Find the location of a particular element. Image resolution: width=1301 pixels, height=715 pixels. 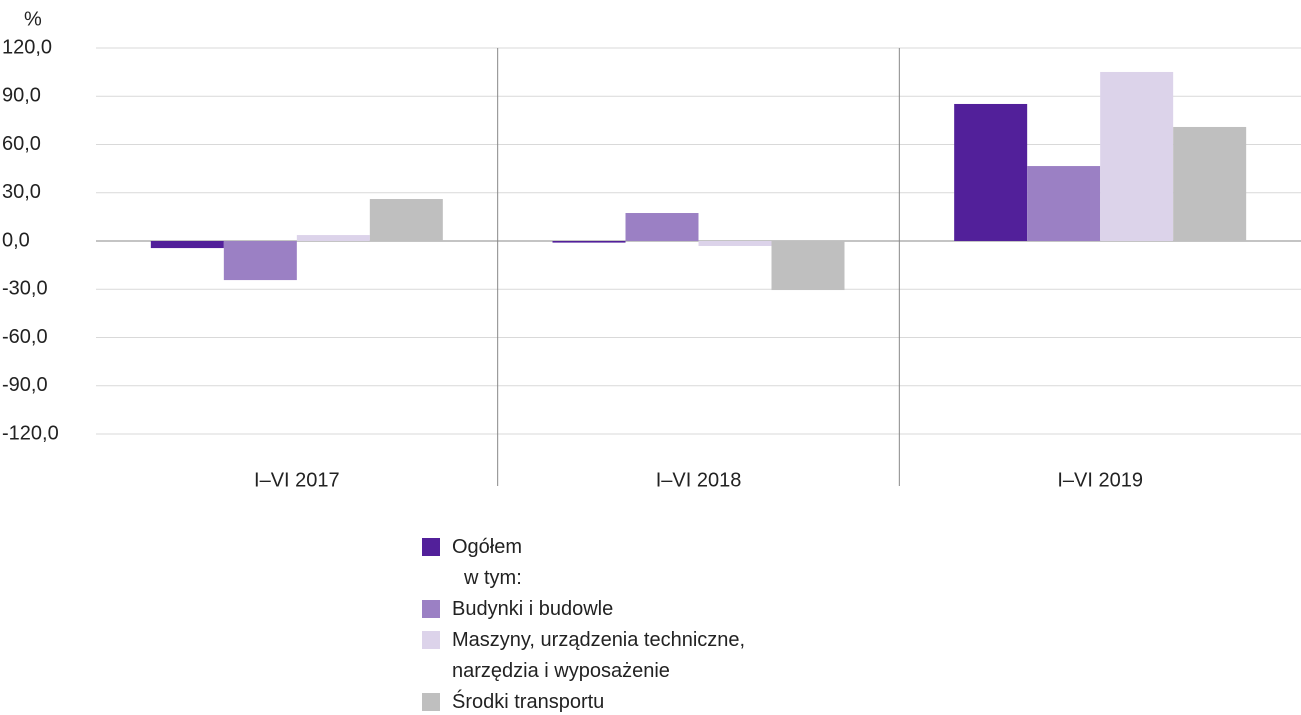

x-tick-label: I–VI 2018 is located at coordinates (699, 480).